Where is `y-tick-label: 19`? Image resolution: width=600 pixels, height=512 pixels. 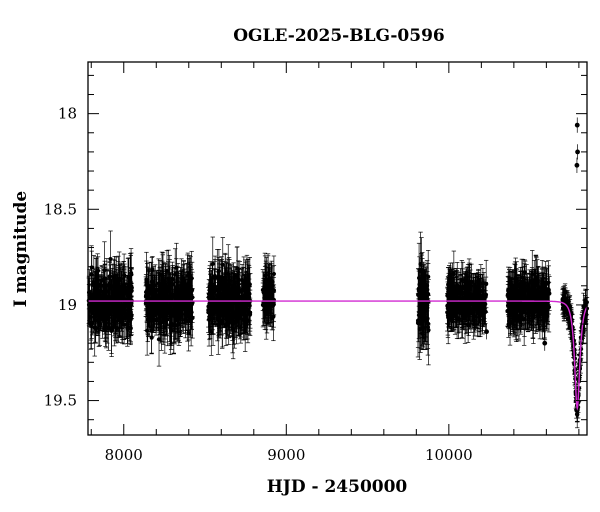 y-tick-label: 19 is located at coordinates (67, 305).